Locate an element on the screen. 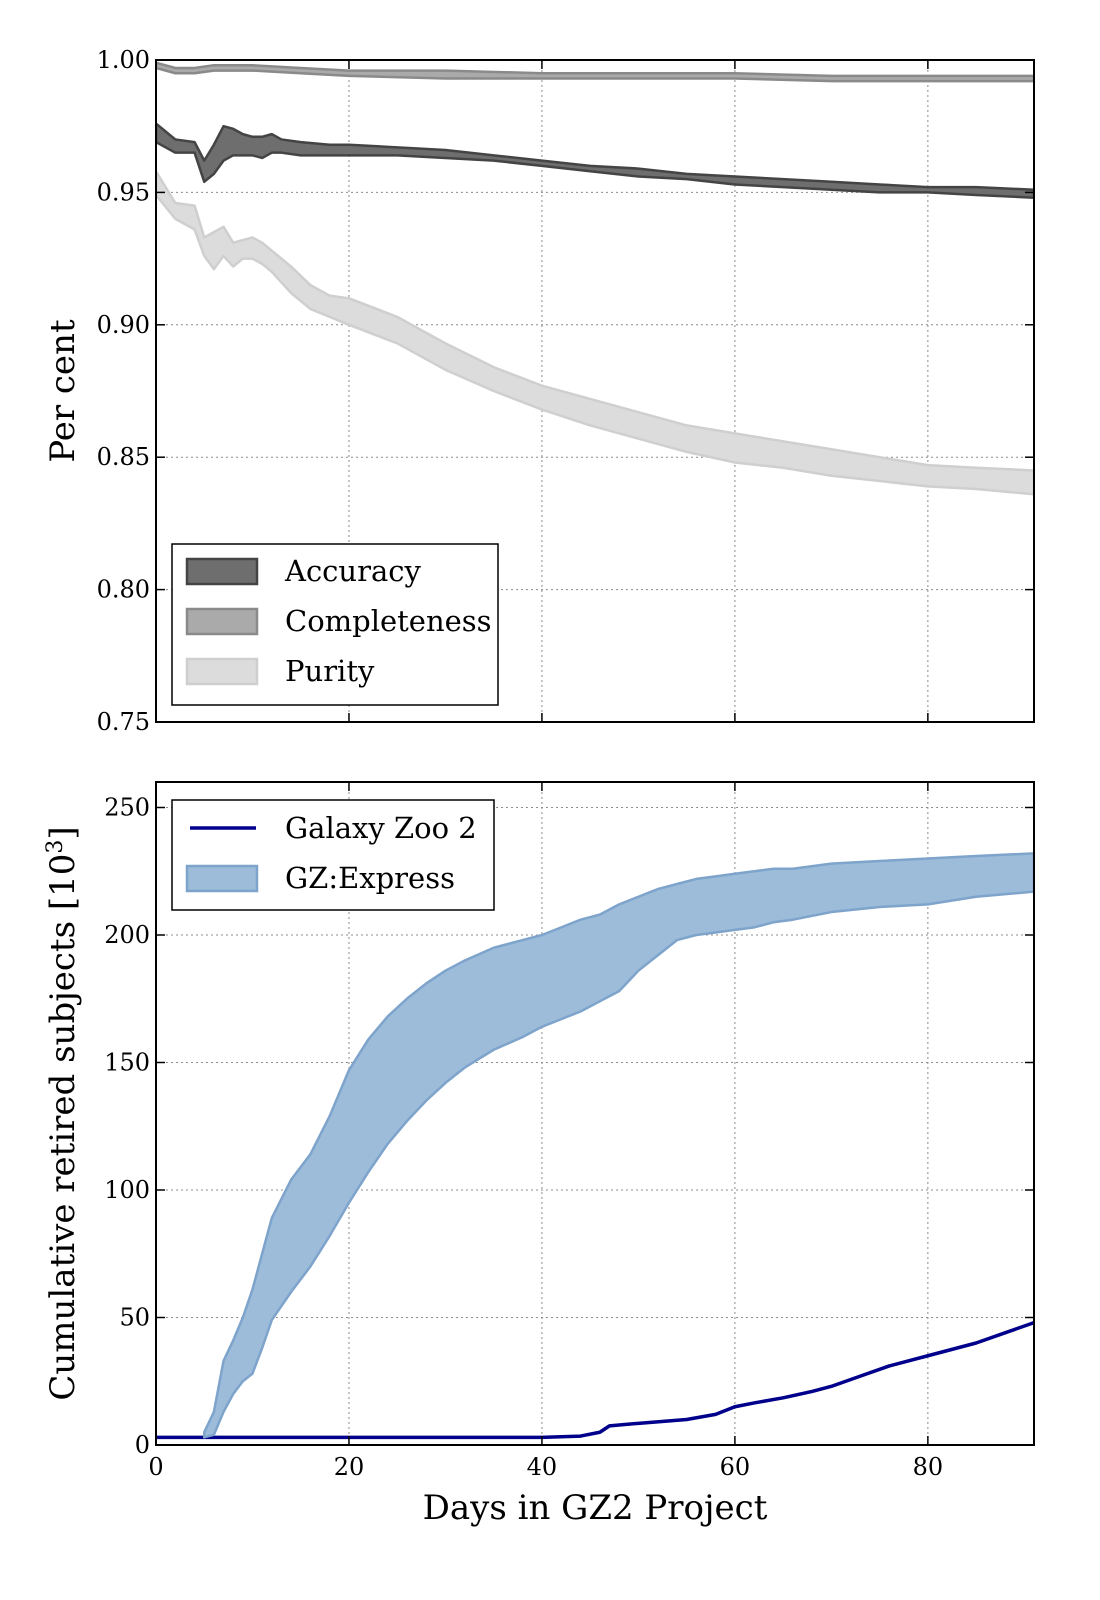 Image resolution: width=1100 pixels, height=1600 pixels. legend-entry: Accuracy is located at coordinates (303, 571).